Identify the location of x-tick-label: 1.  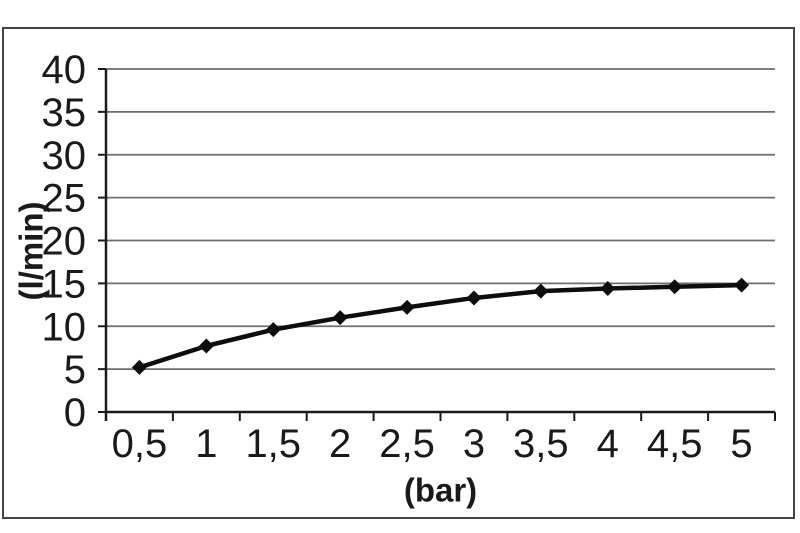
(206, 444).